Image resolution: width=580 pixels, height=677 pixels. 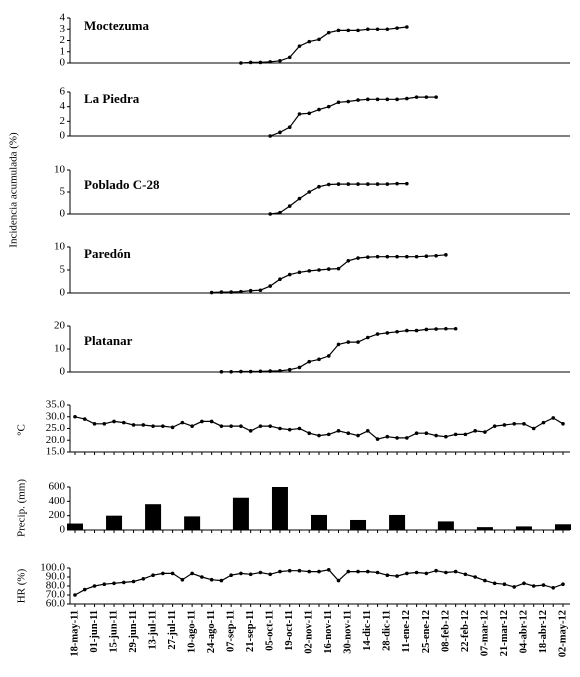 I want to click on y-tick-label: 4, so click(x=63, y=106).